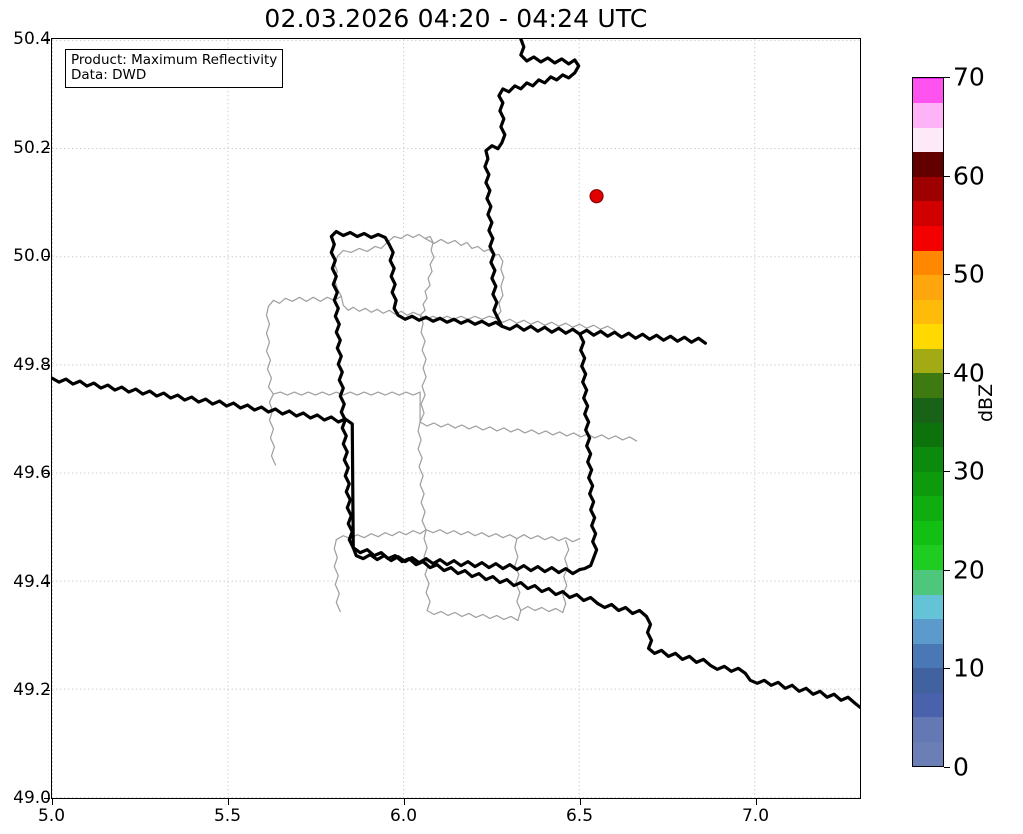 Image resolution: width=1023 pixels, height=834 pixels. I want to click on colorbar-band-52.5-55, so click(928, 238).